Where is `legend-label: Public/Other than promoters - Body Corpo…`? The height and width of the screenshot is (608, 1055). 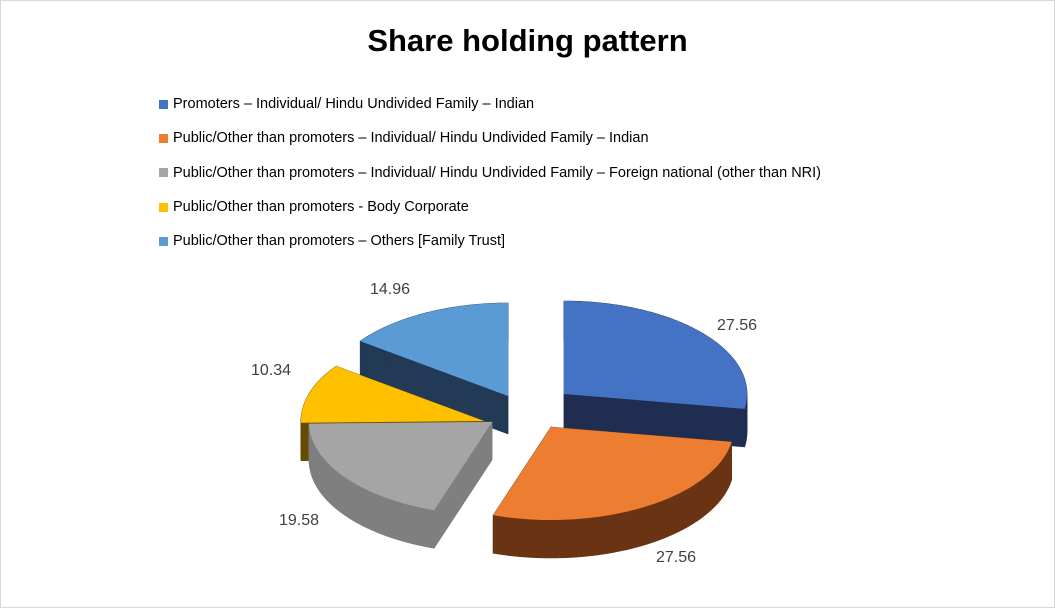 legend-label: Public/Other than promoters - Body Corpo… is located at coordinates (321, 207).